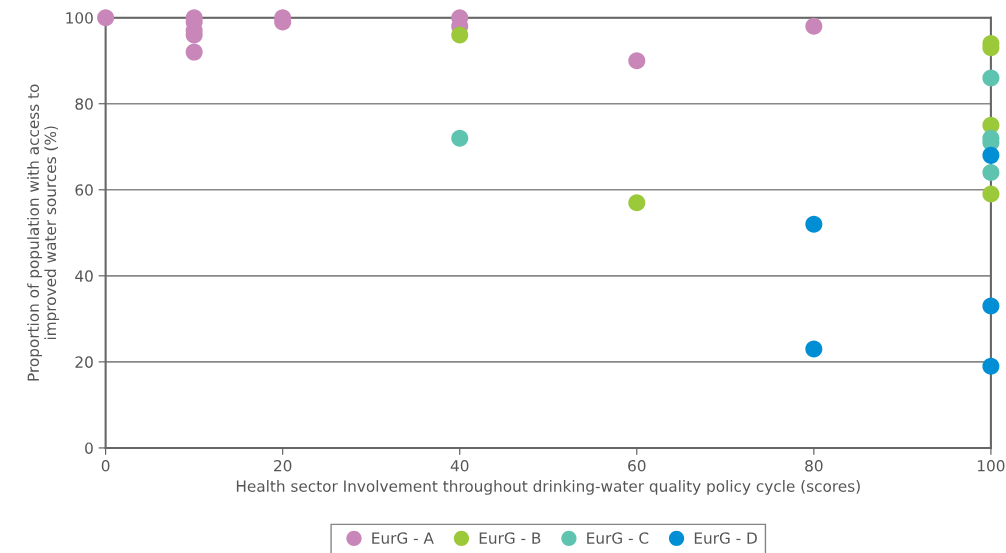 The height and width of the screenshot is (553, 1006). I want to click on x-tick-label: 40, so click(459, 466).